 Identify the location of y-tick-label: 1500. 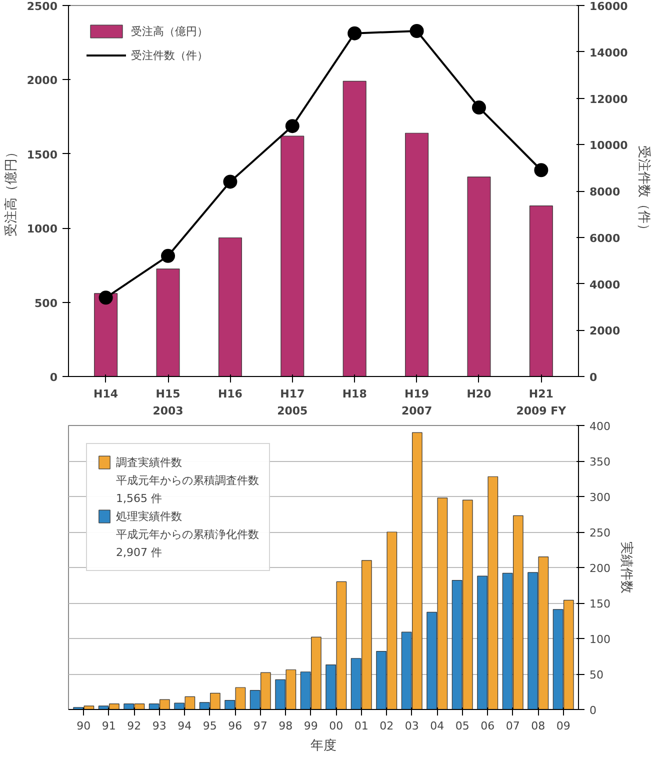
(42, 155).